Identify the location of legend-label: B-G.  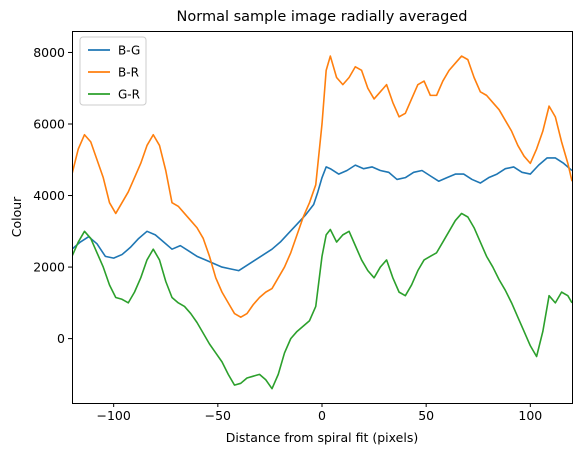
(129, 51).